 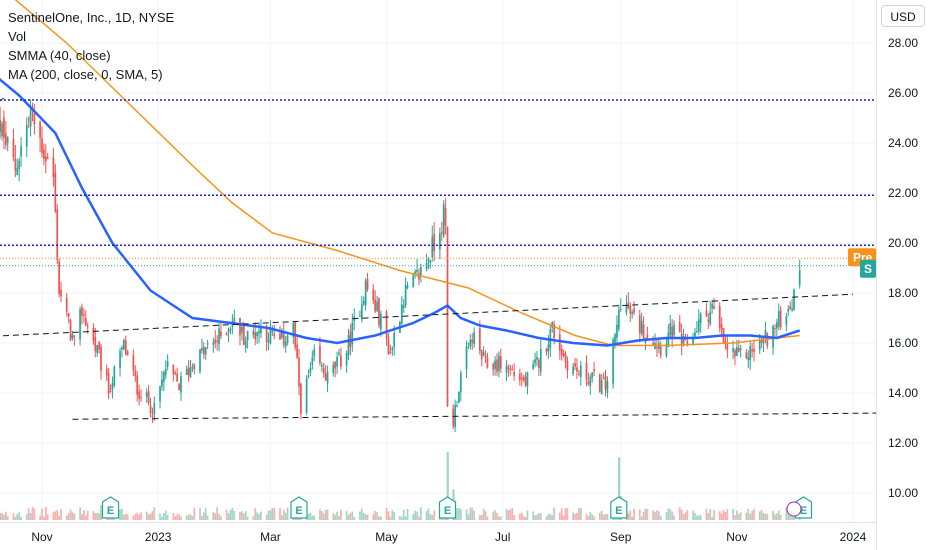 I want to click on legend-ma: MA (200, close, 0, SMA, 5), so click(x=85, y=74).